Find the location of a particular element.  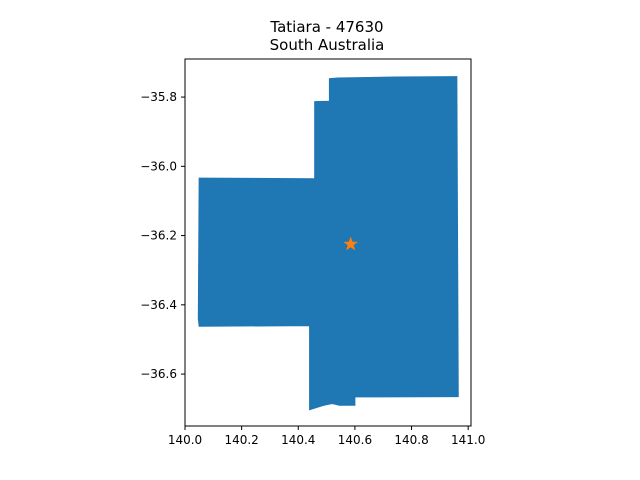

x-axis-ticks: 140.0 140.2 140.4 140.6 140.8 141.0 is located at coordinates (326, 436).